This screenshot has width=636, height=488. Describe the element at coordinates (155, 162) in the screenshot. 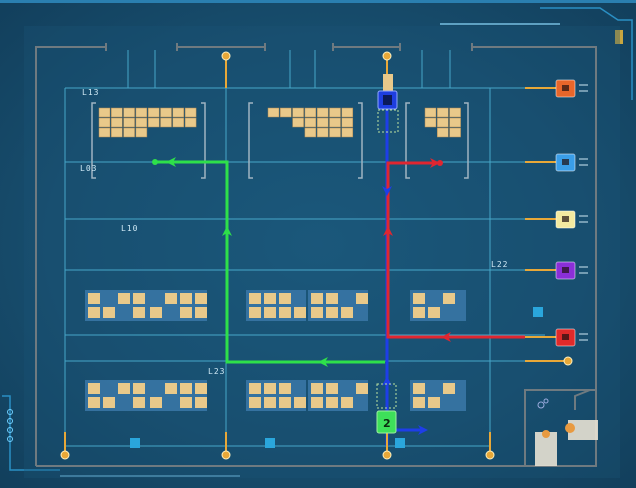

I see `path-end-dot` at that location.